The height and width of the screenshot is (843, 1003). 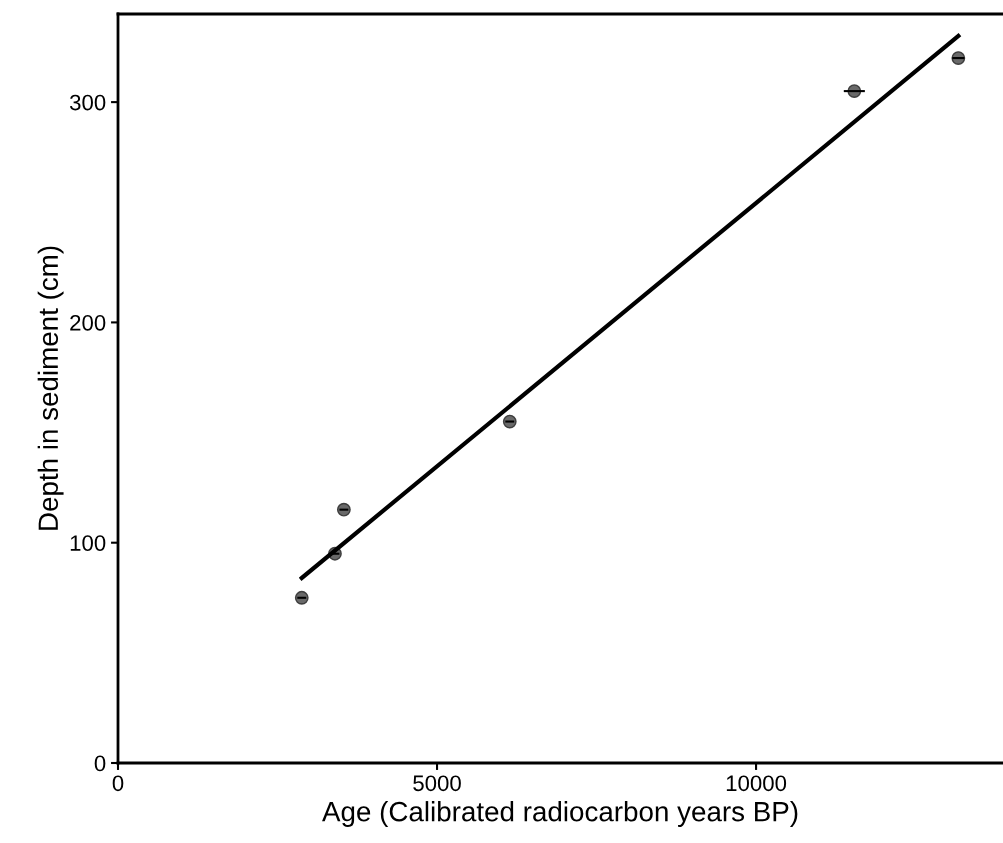 What do you see at coordinates (756, 783) in the screenshot?
I see `x-tick-label: 10000` at bounding box center [756, 783].